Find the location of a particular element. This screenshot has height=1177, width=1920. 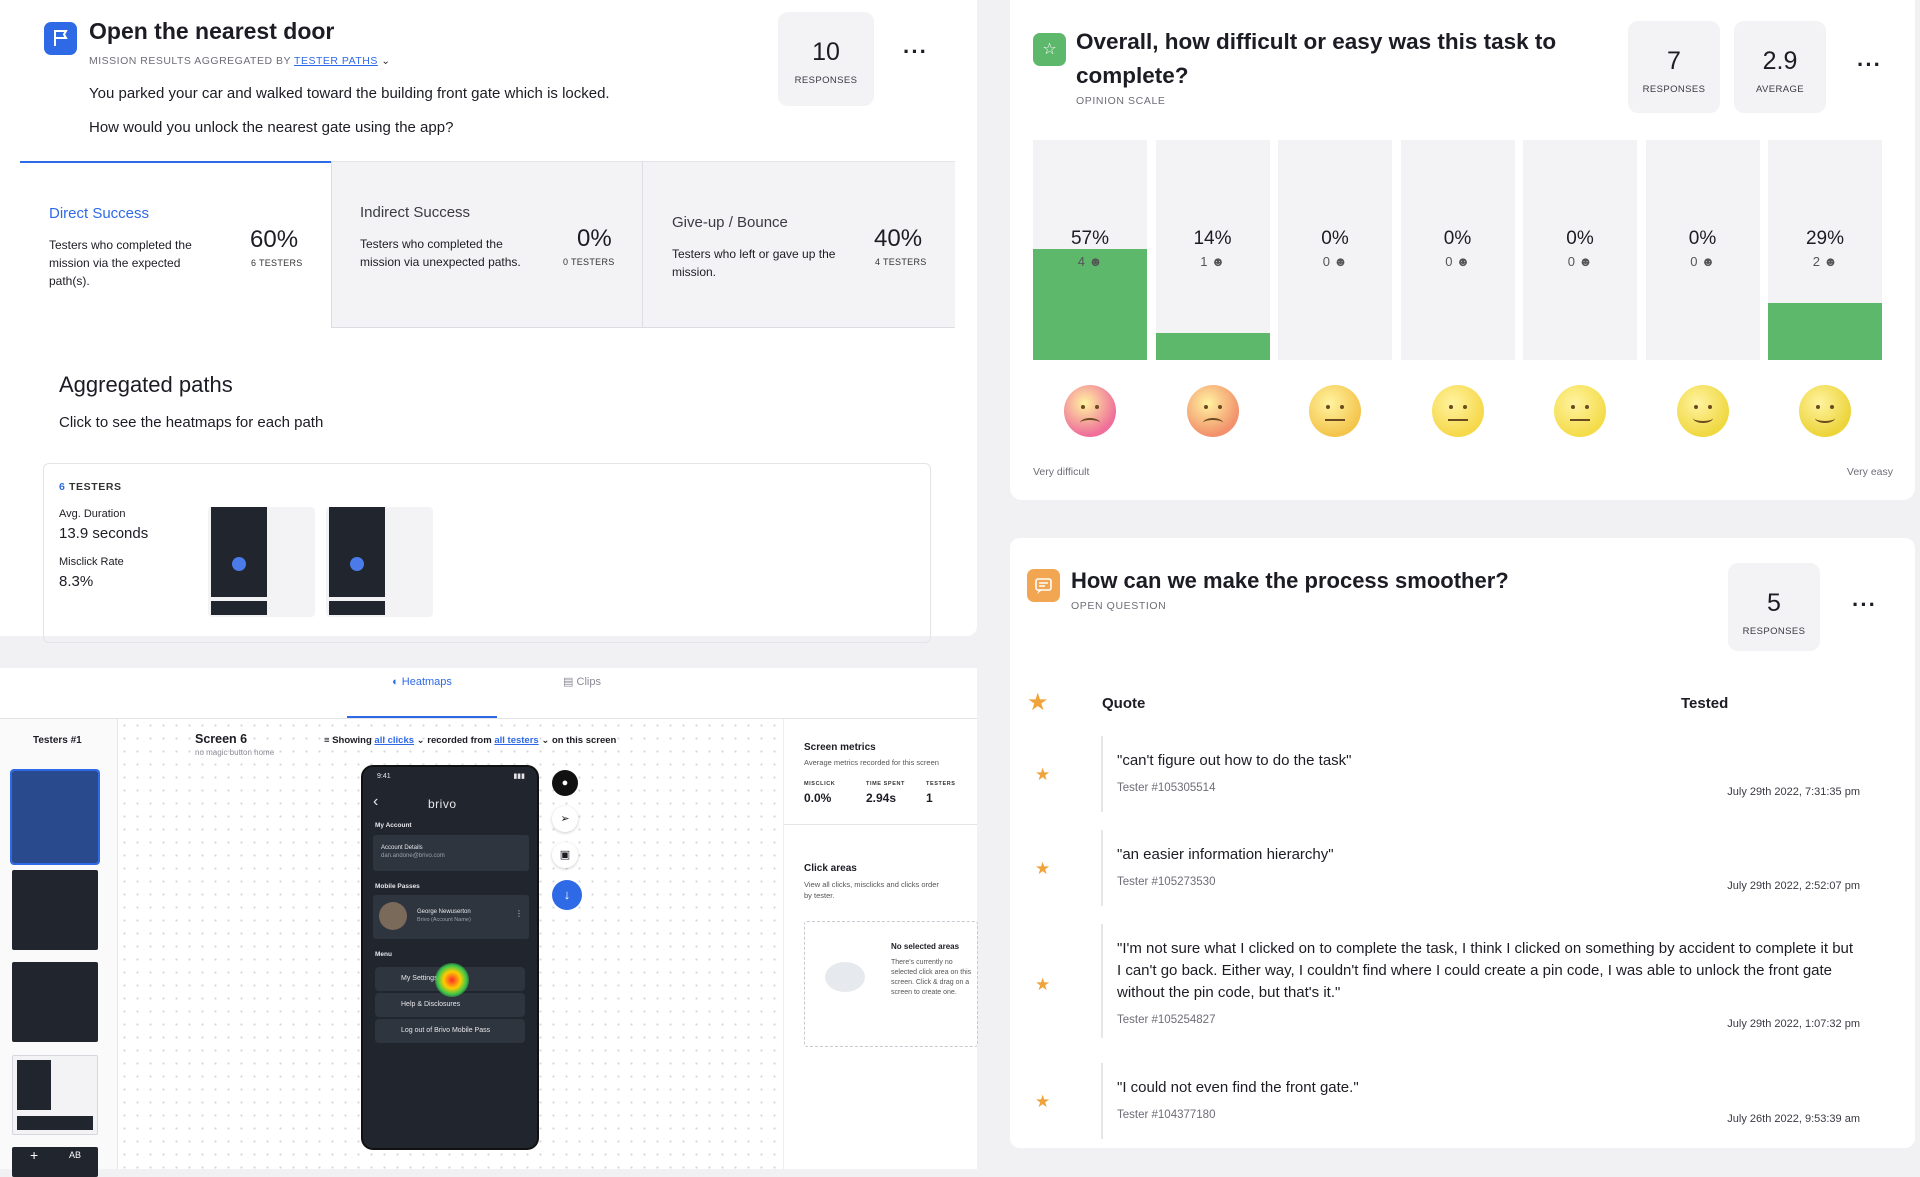

aggregated-paths-subtitle: Click to see the heatmaps for each path is located at coordinates (191, 422).